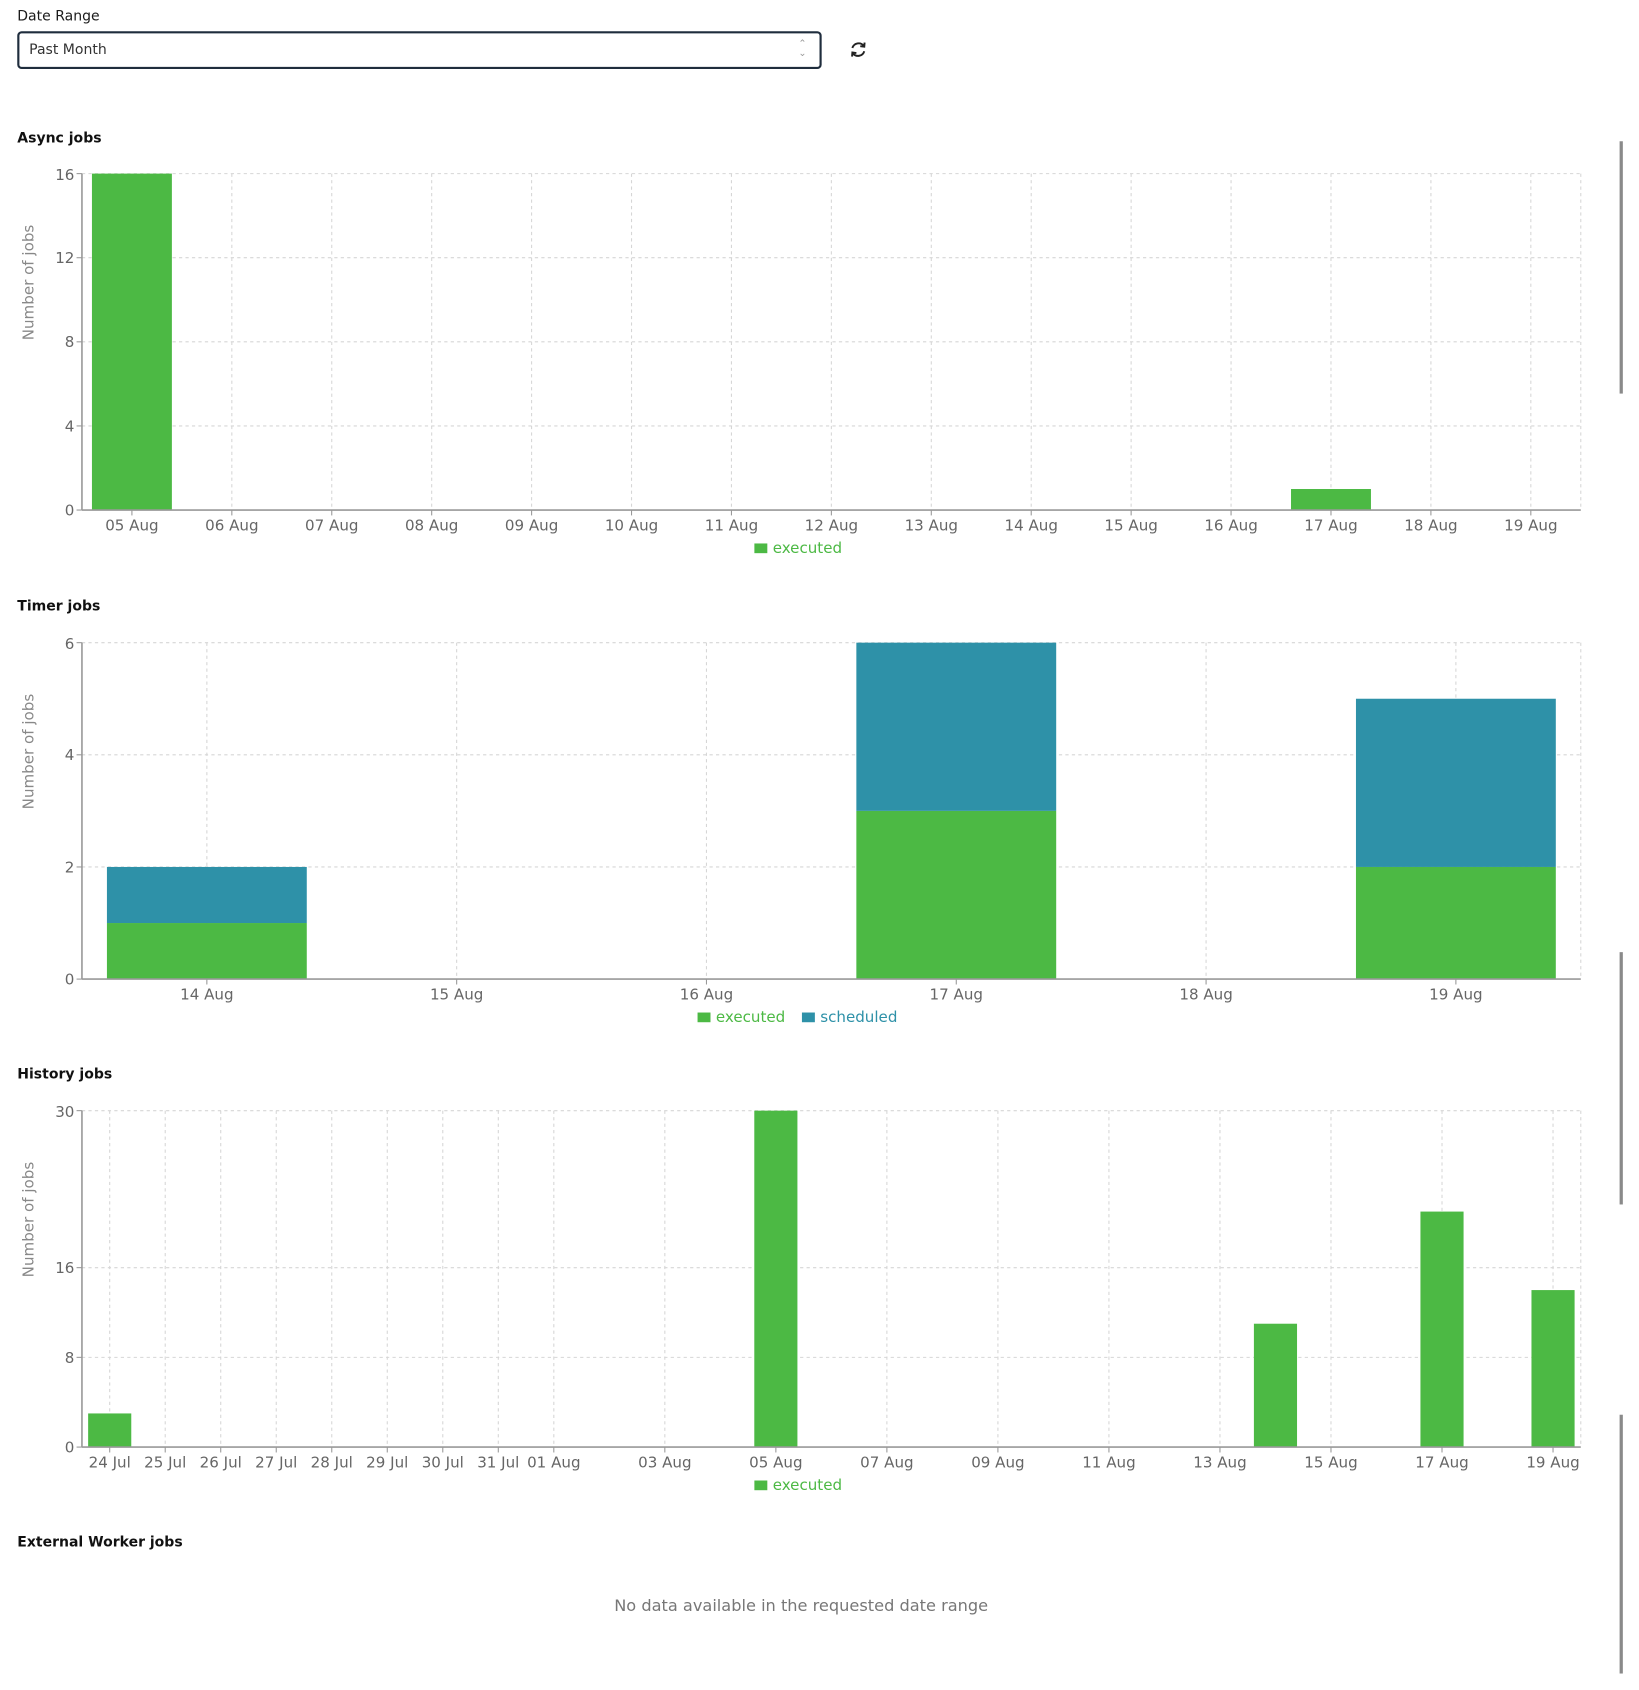 This screenshot has width=1639, height=1690. I want to click on x-tick-label: 24 Jul, so click(110, 1463).